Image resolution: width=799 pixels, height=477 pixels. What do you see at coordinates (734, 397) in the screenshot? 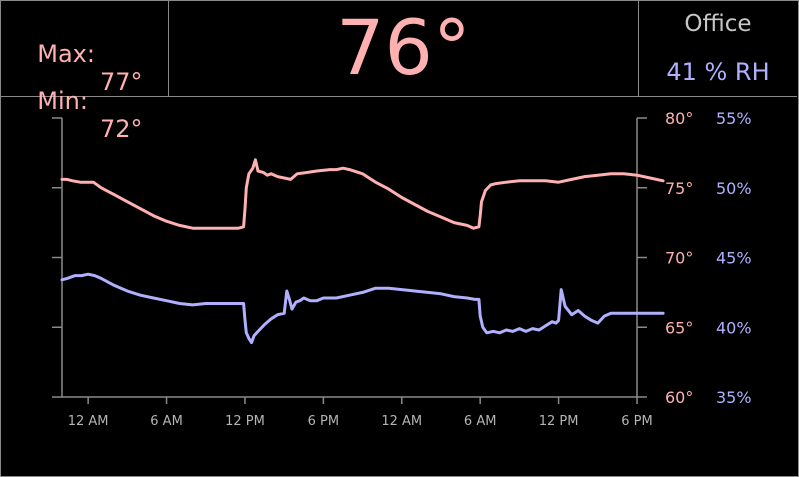
I see `humidity-axis-label: 35%` at bounding box center [734, 397].